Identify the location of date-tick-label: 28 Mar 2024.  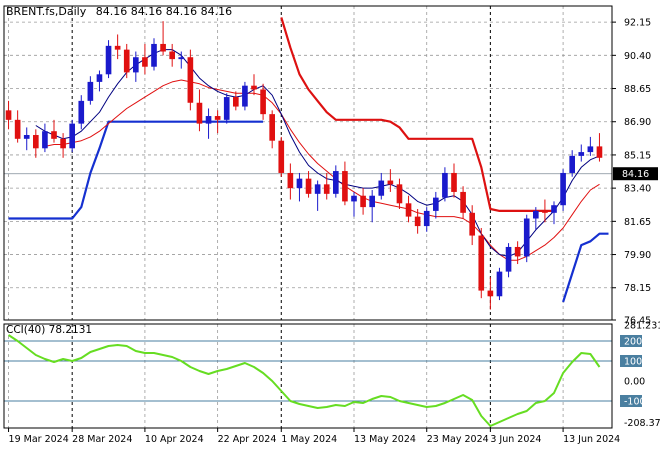
(102, 439).